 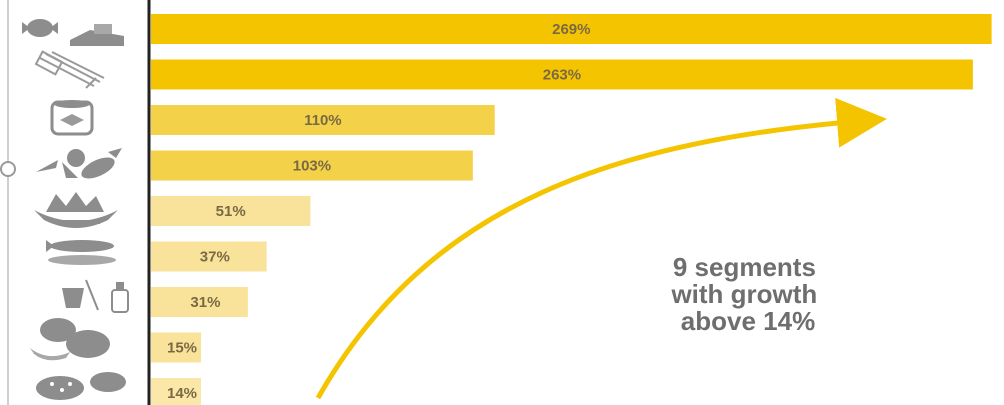 I want to click on bar-value-label: 103%, so click(x=312, y=166).